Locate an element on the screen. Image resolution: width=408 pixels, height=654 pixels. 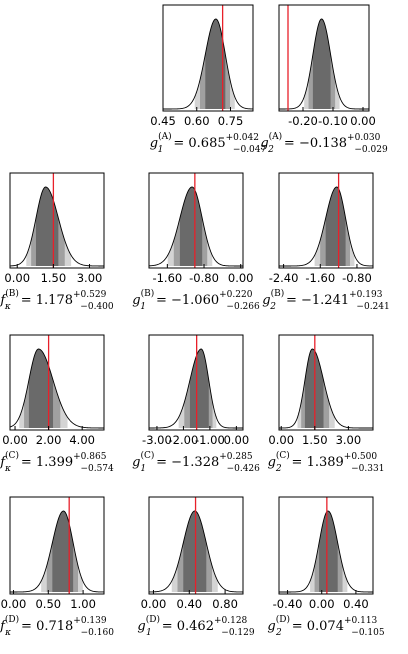
param-label-fB: f(B) κ = 1.178+0.529 −0.400 is located at coordinates (57, 300).